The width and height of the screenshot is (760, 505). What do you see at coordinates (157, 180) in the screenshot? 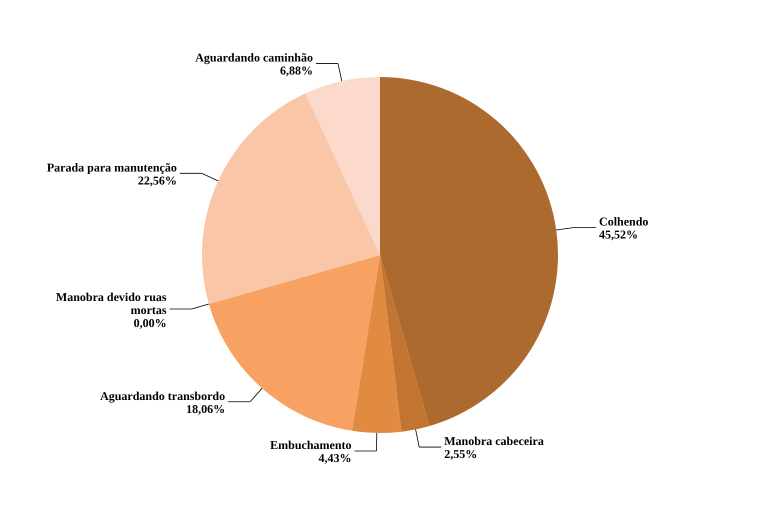
I see `data-label: 22,56%` at bounding box center [157, 180].